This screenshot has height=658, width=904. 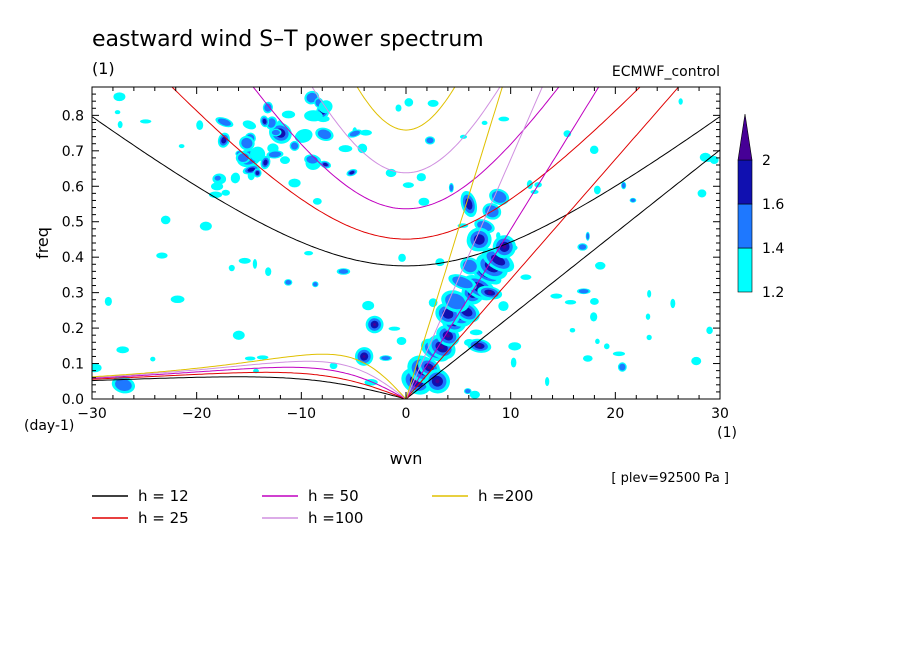 I want to click on er-curve-h200, so click(x=249, y=376).